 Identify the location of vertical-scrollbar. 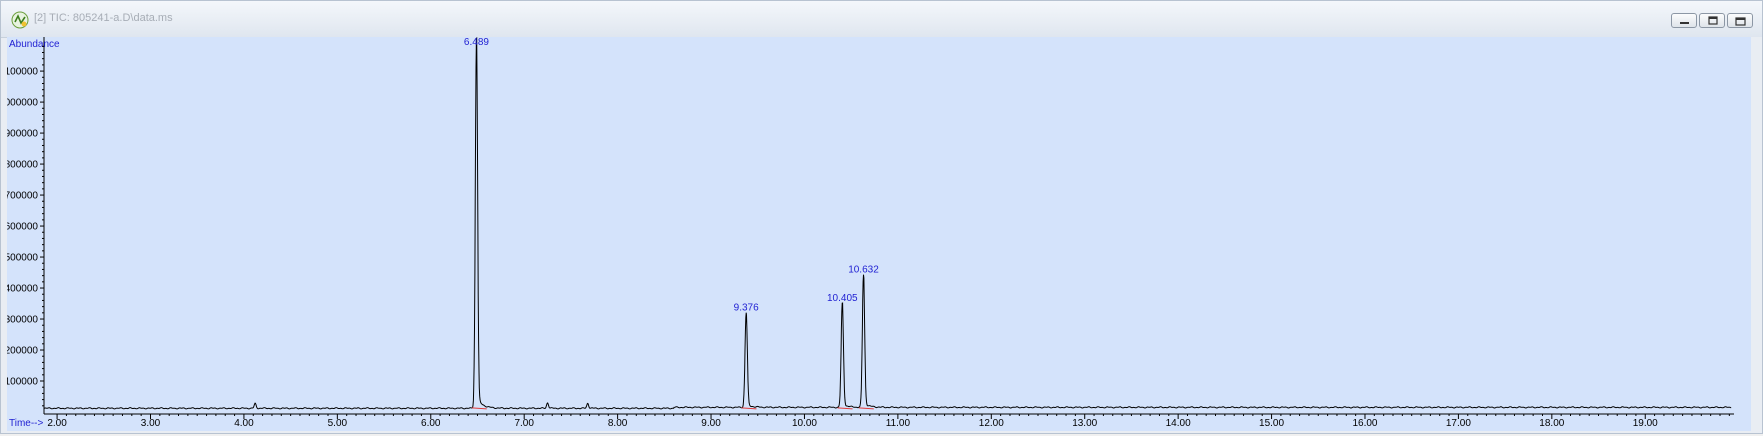
(1756, 234).